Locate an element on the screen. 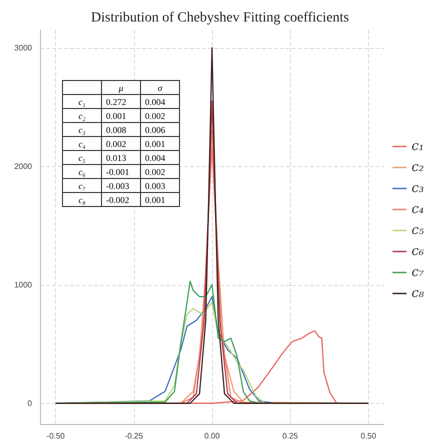 Image resolution: width=431 pixels, height=440 pixels. annotation: 0.008 is located at coordinates (121, 129).